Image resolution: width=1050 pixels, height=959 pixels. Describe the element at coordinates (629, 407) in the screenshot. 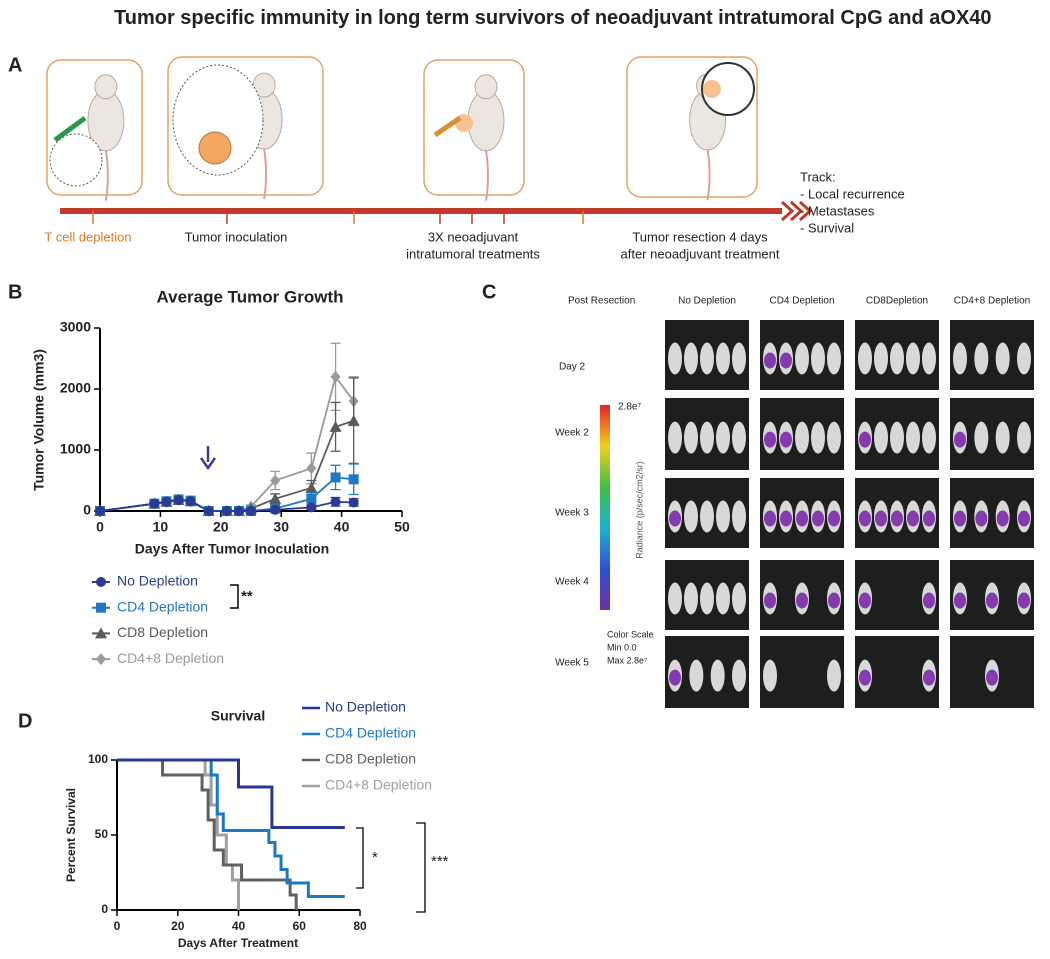

I see `scale-max: 2.8e⁷` at that location.